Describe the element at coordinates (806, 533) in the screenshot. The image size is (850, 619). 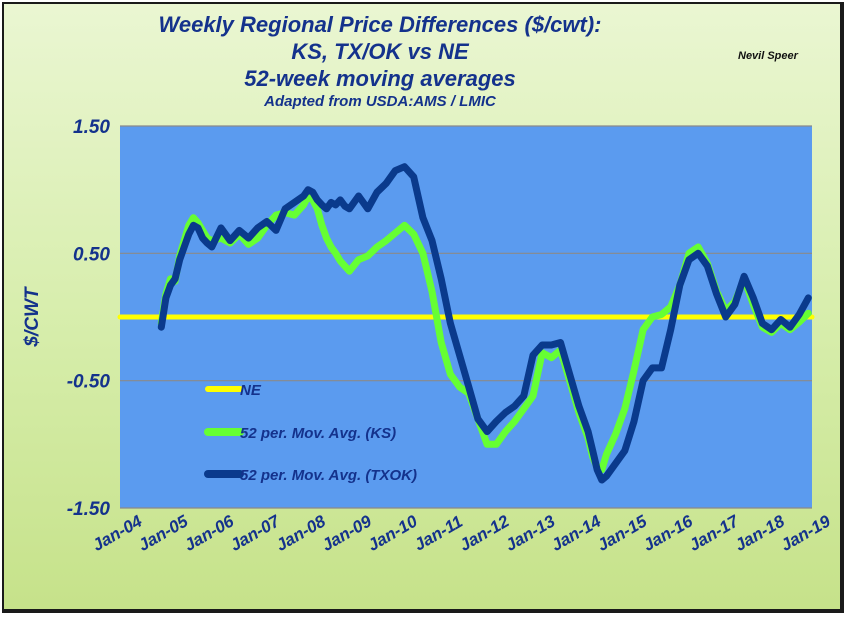
I see `x-tick-label: Jan-19` at that location.